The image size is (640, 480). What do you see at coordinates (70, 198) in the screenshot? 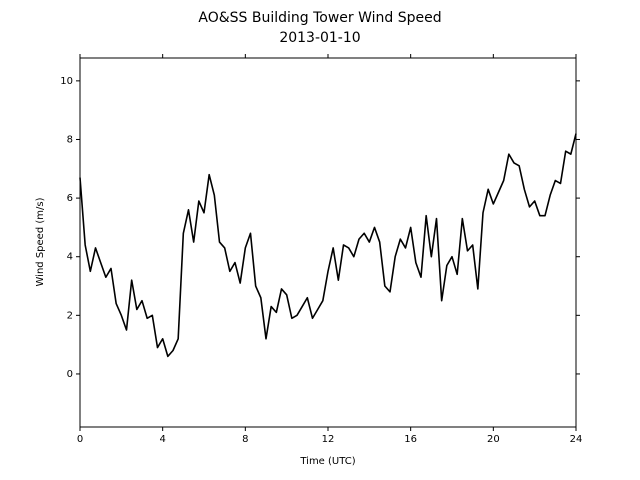
I see `y-tick-label: 6` at bounding box center [70, 198].